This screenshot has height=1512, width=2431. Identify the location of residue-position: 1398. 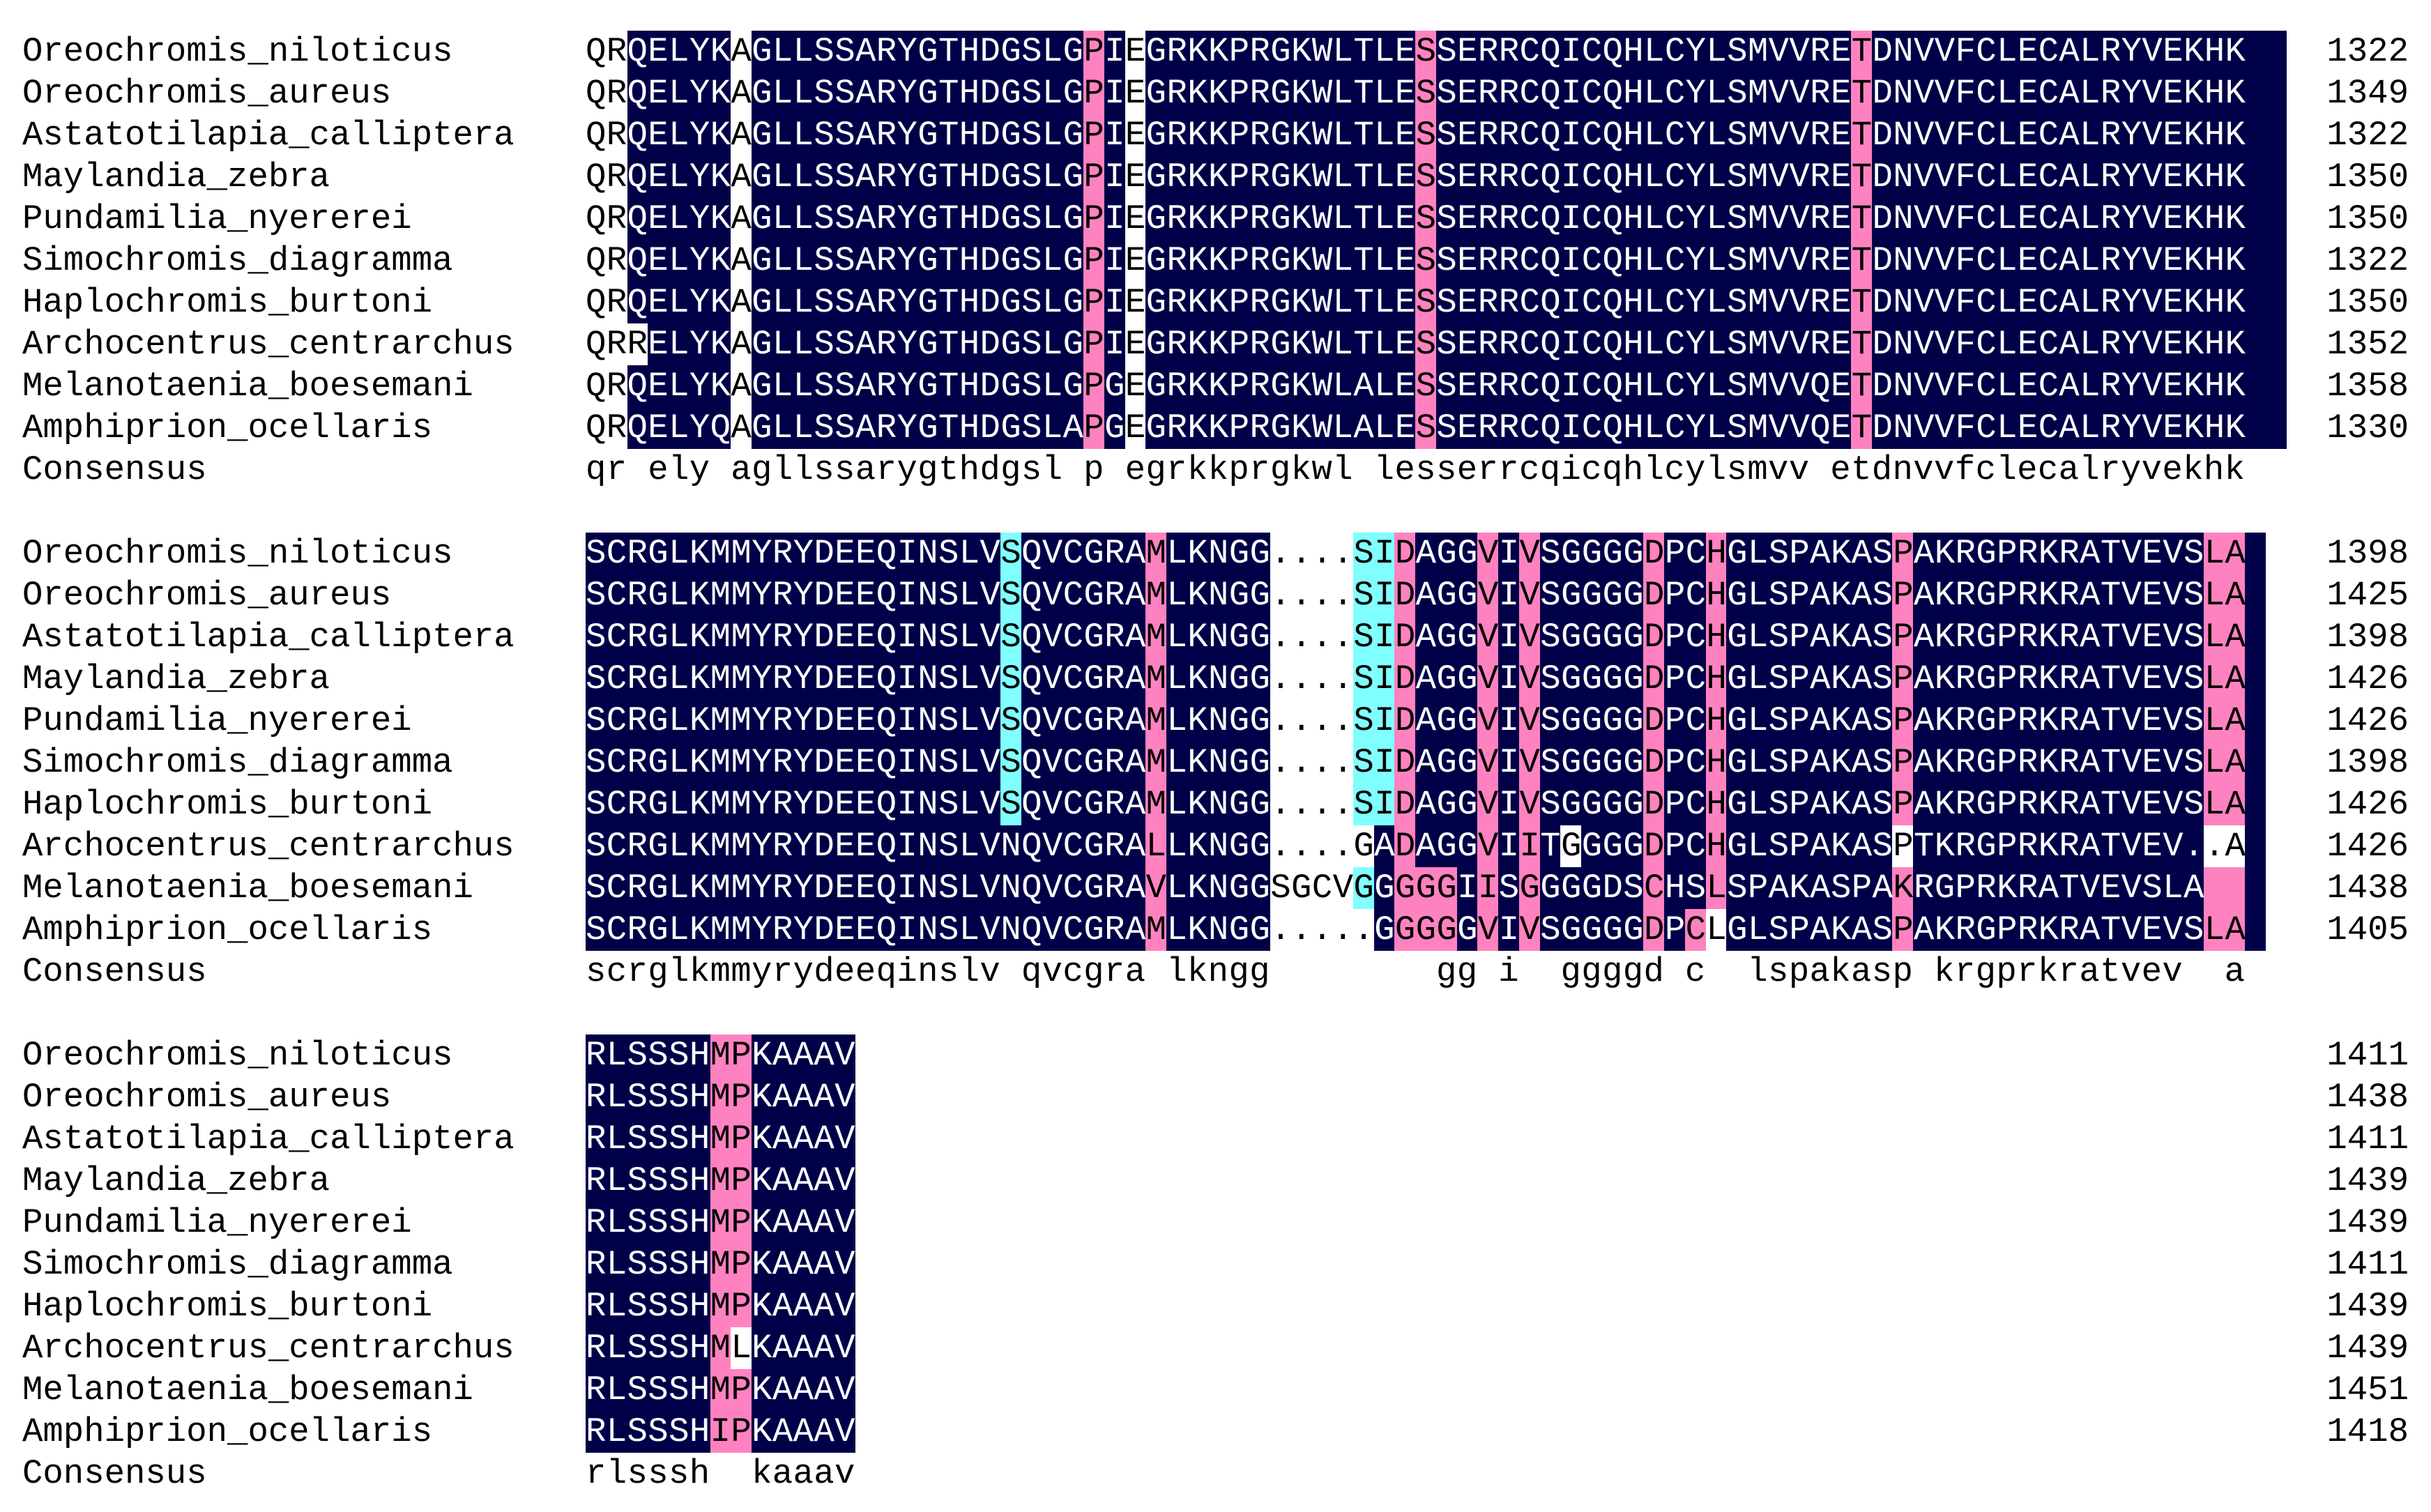
(2367, 553).